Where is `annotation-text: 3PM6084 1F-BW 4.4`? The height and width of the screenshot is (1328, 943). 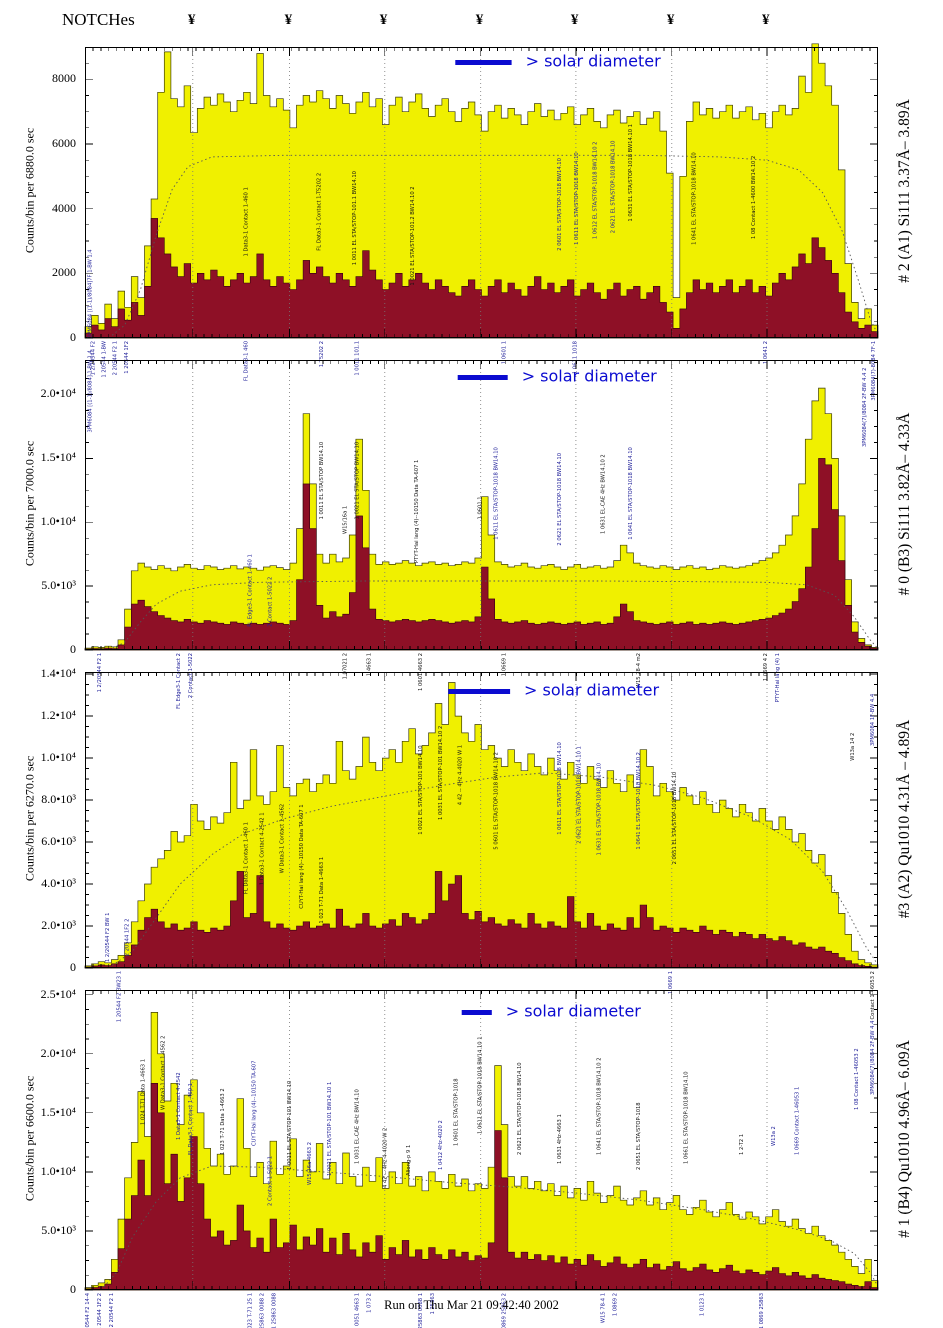 annotation-text: 3PM6084 1F-BW 4.4 is located at coordinates (873, 719).